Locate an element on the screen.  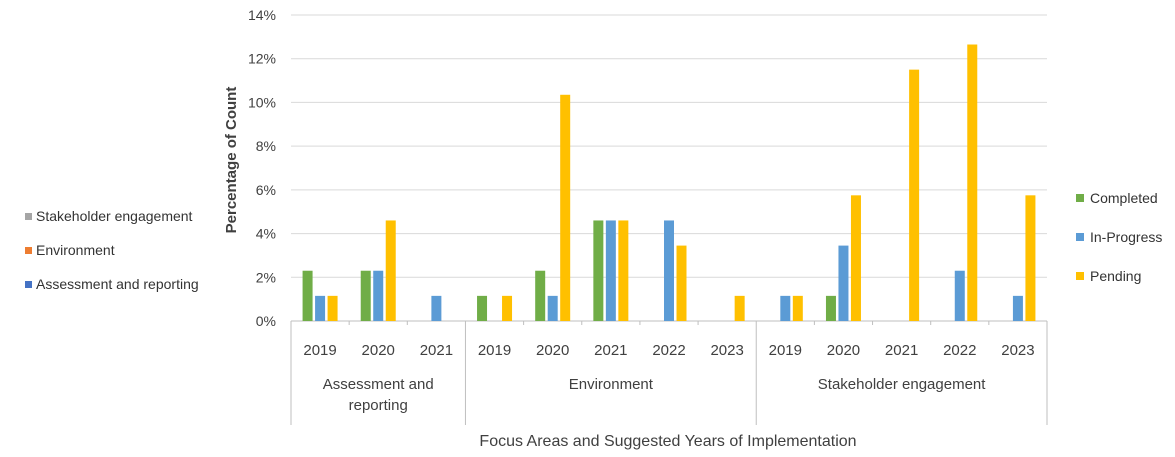
y-tick-label: 14% is located at coordinates (262, 15).